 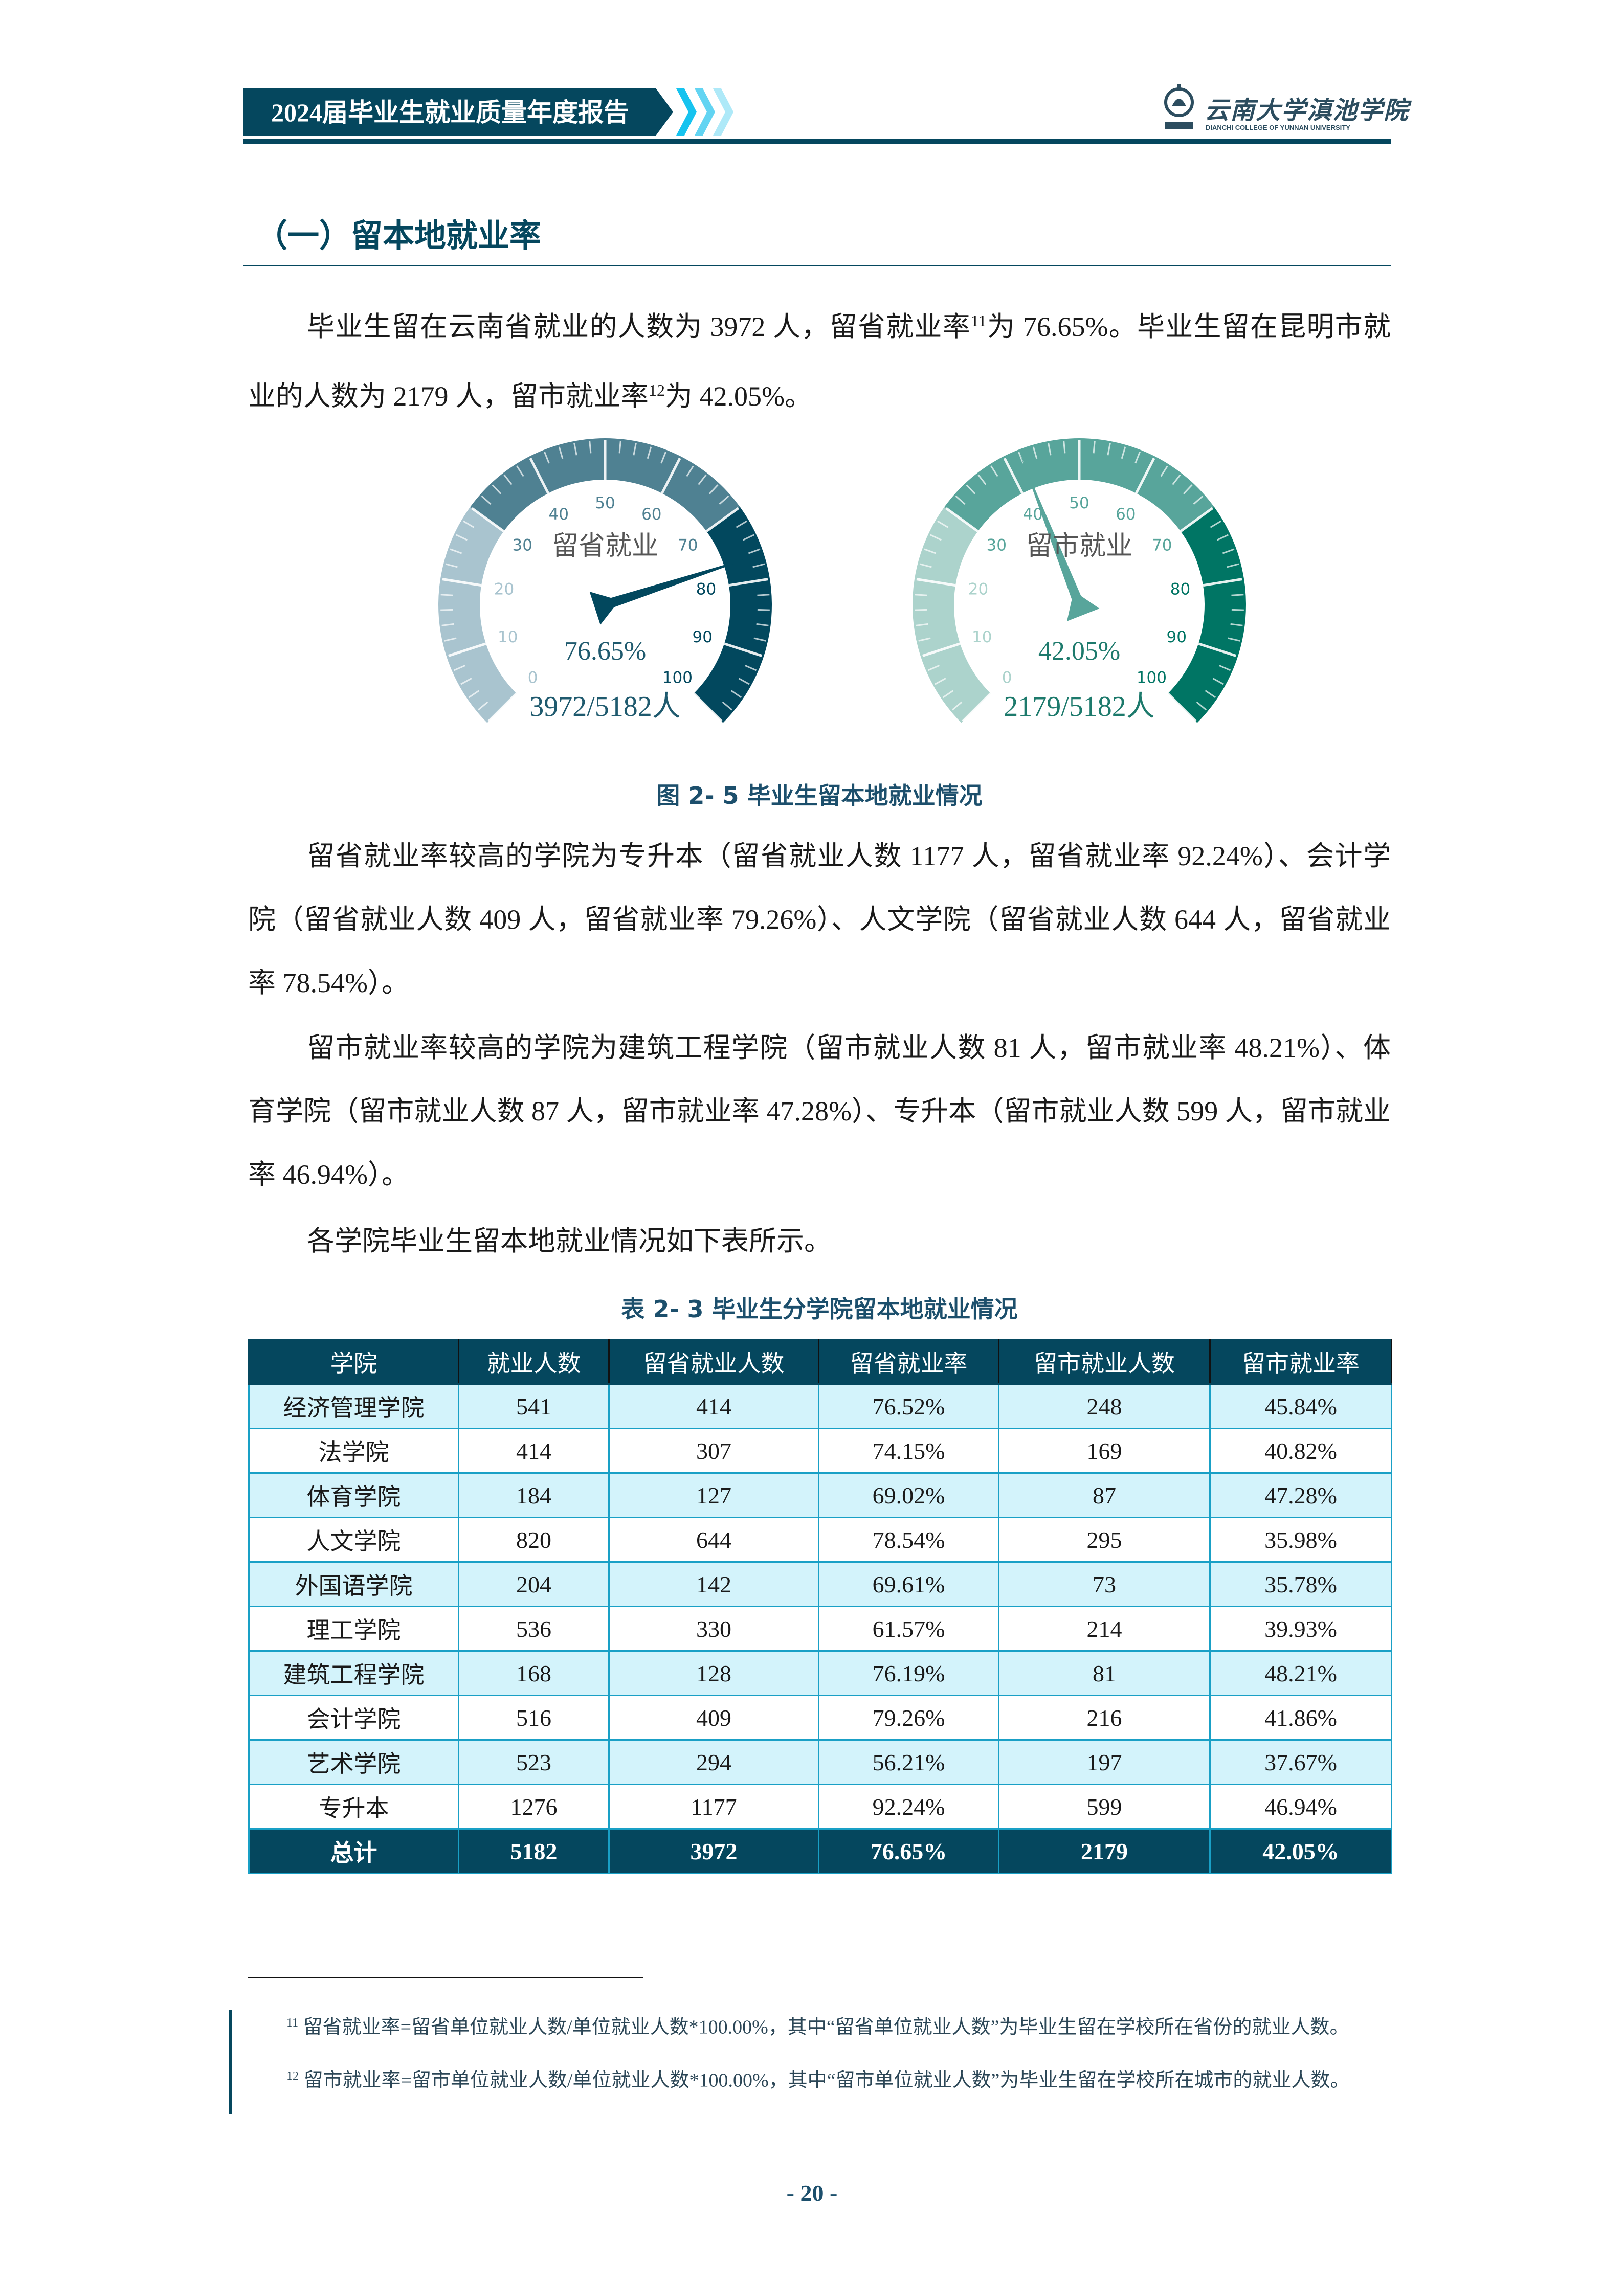 I want to click on table-cell: 总计, so click(x=353, y=1851).